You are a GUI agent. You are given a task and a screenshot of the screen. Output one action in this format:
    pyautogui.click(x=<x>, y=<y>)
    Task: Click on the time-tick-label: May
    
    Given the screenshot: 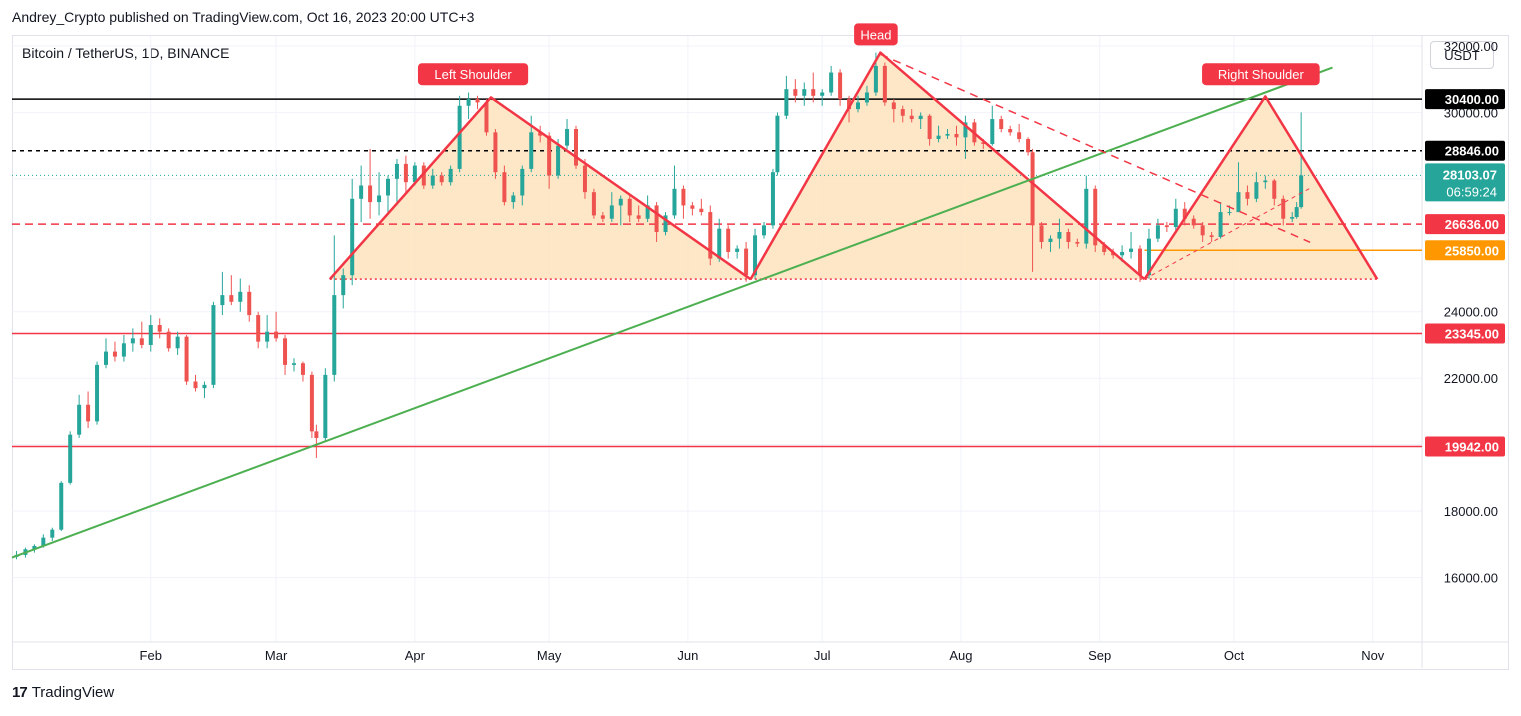 What is the action you would take?
    pyautogui.click(x=549, y=655)
    